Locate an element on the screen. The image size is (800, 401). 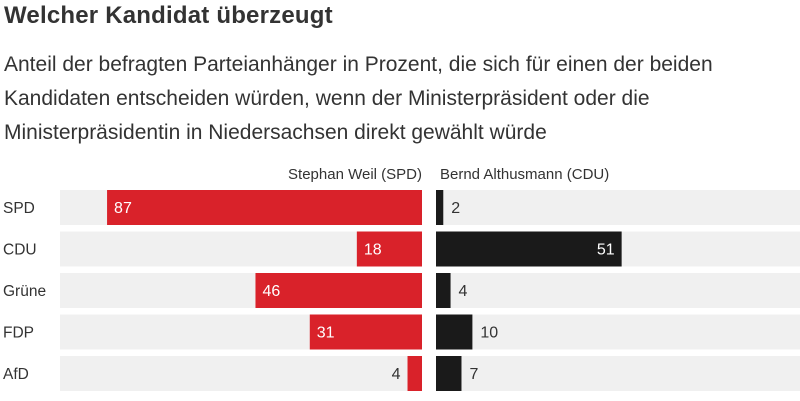
data-label-cdu: 4 is located at coordinates (463, 291).